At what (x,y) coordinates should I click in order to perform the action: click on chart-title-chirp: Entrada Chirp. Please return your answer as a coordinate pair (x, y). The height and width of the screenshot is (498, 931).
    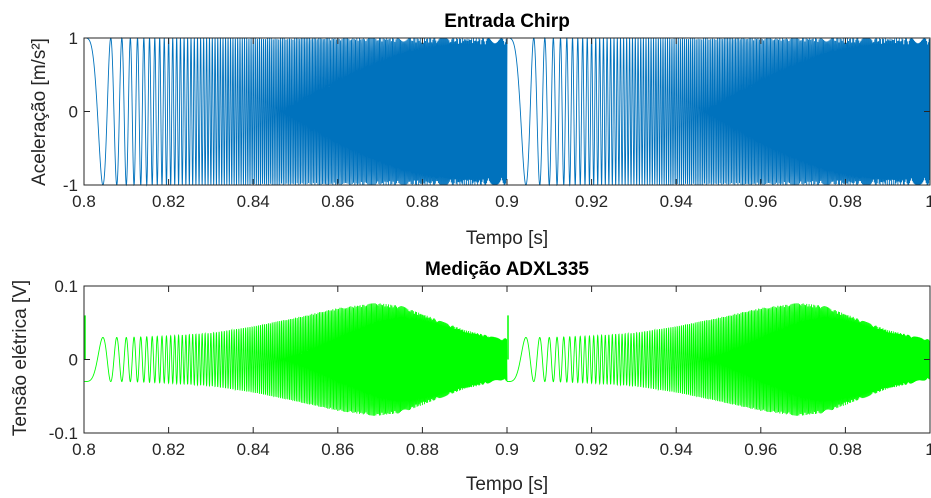
    Looking at the image, I should click on (507, 21).